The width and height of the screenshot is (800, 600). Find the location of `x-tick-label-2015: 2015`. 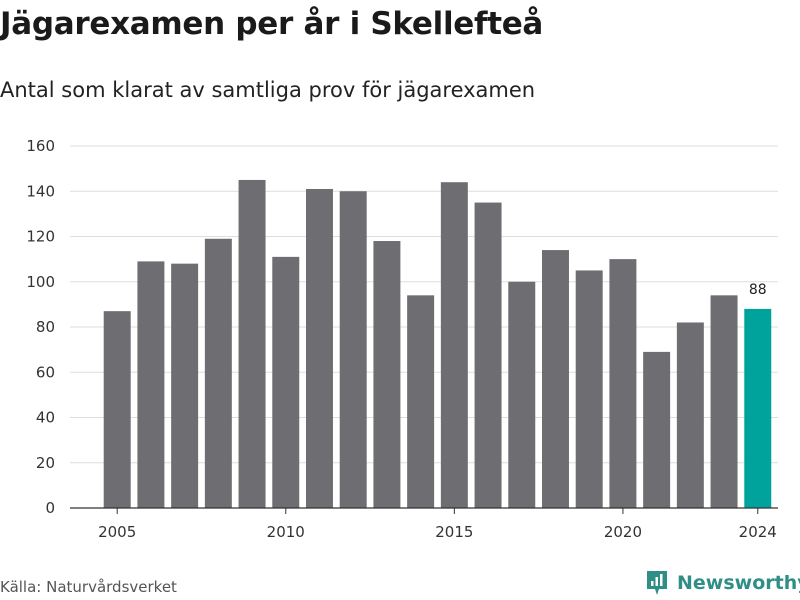

x-tick-label-2015: 2015 is located at coordinates (454, 532).